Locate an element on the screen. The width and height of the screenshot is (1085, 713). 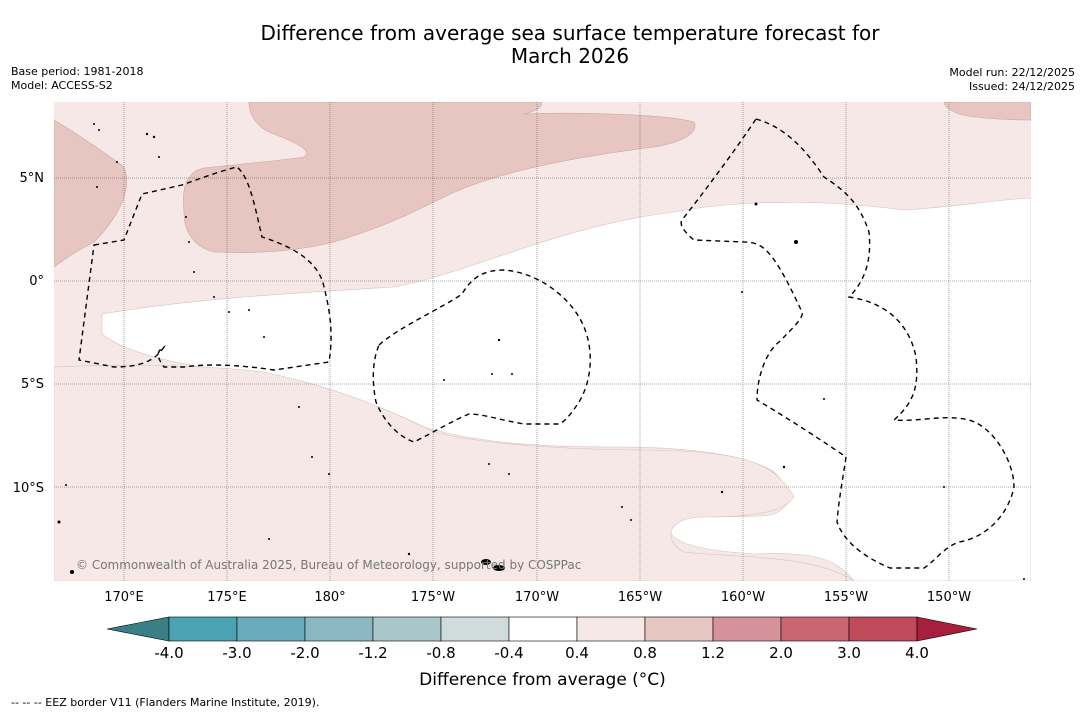
colorbar-tick: -0.4 is located at coordinates (509, 653).